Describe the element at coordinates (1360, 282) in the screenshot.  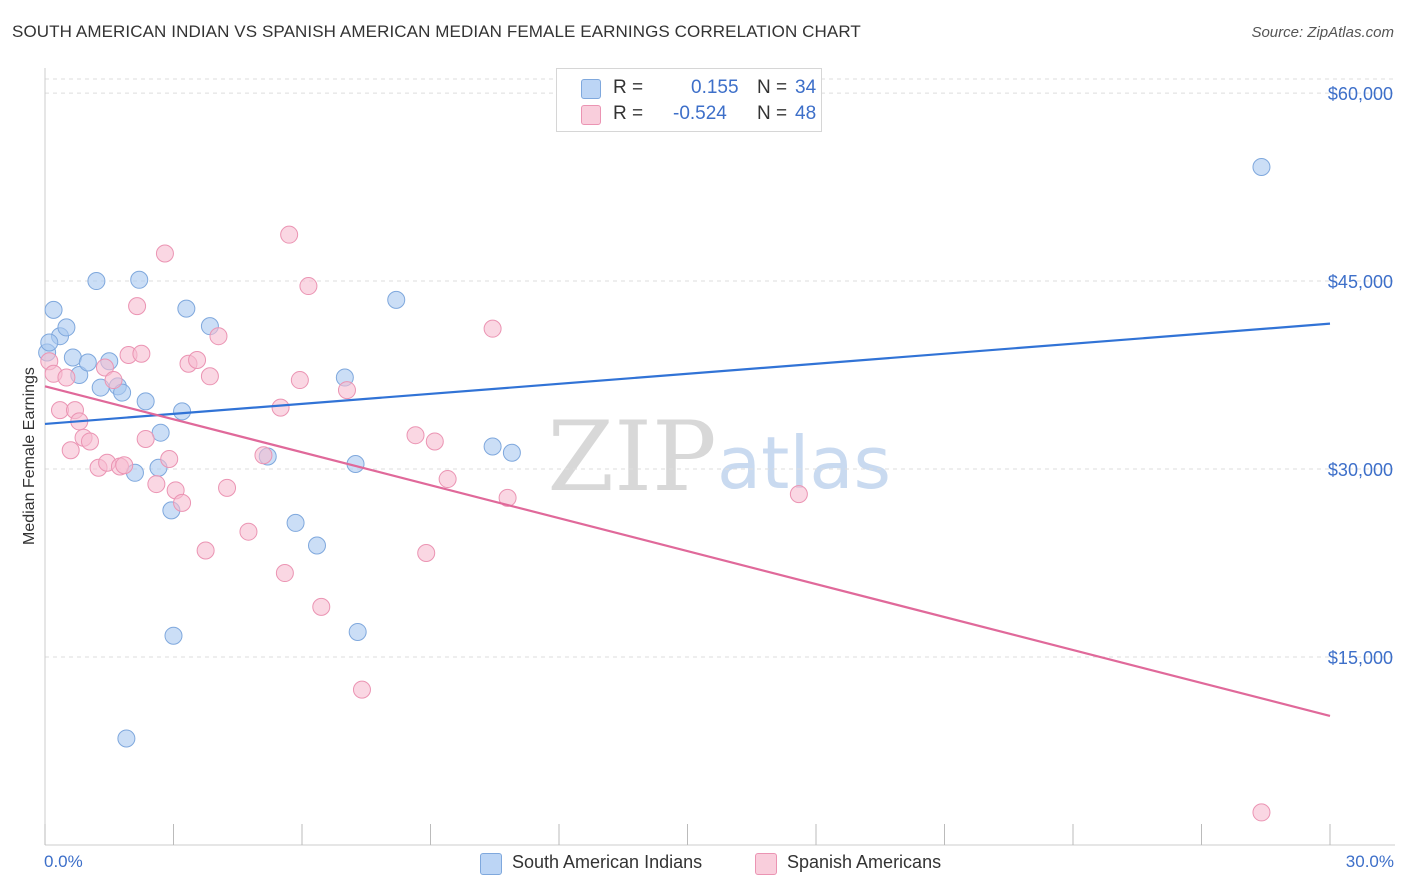
I see `y-tick-label: $45,000` at that location.